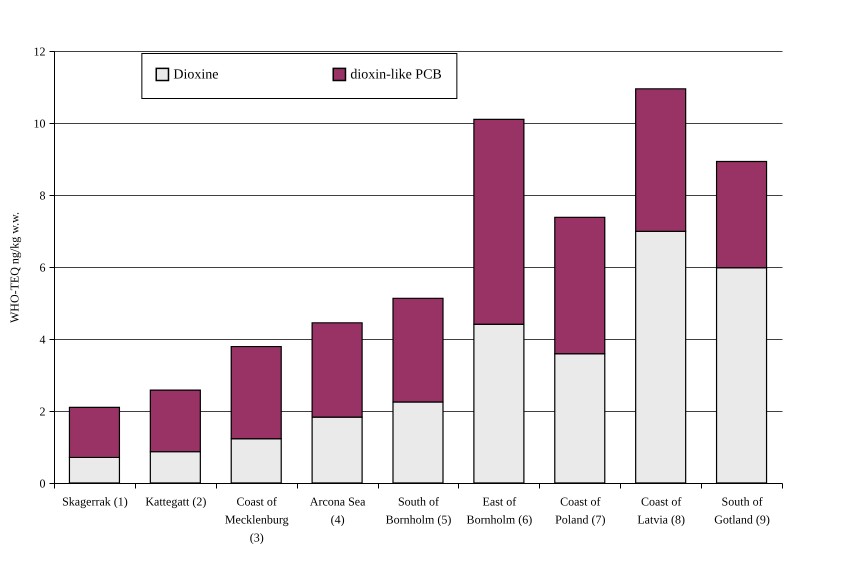 This screenshot has height=581, width=860. Describe the element at coordinates (175, 501) in the screenshot. I see `x-tick-label: Kattegatt (2)` at that location.